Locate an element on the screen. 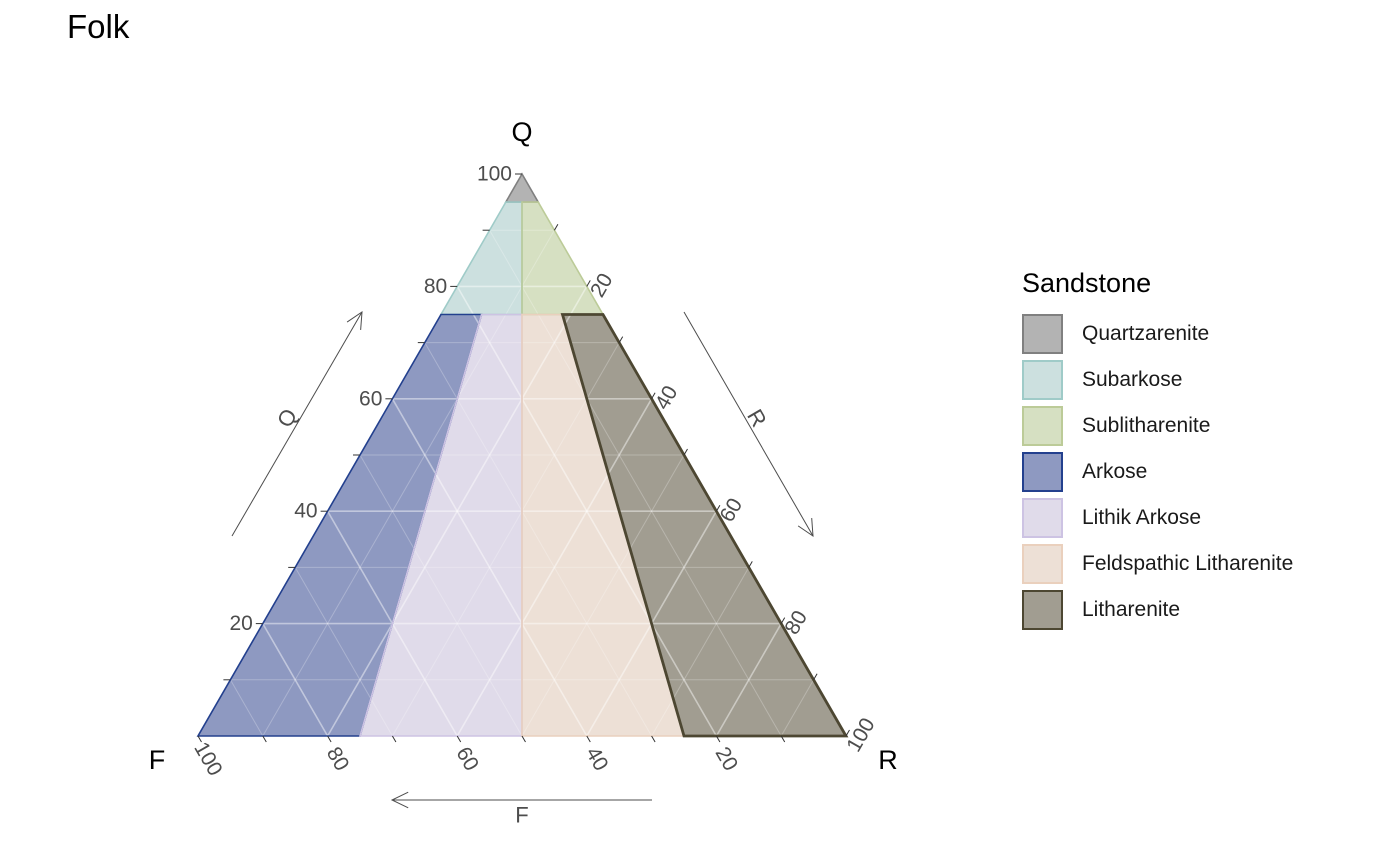  legend-item-subarkose: Subarkose is located at coordinates (1157, 380).